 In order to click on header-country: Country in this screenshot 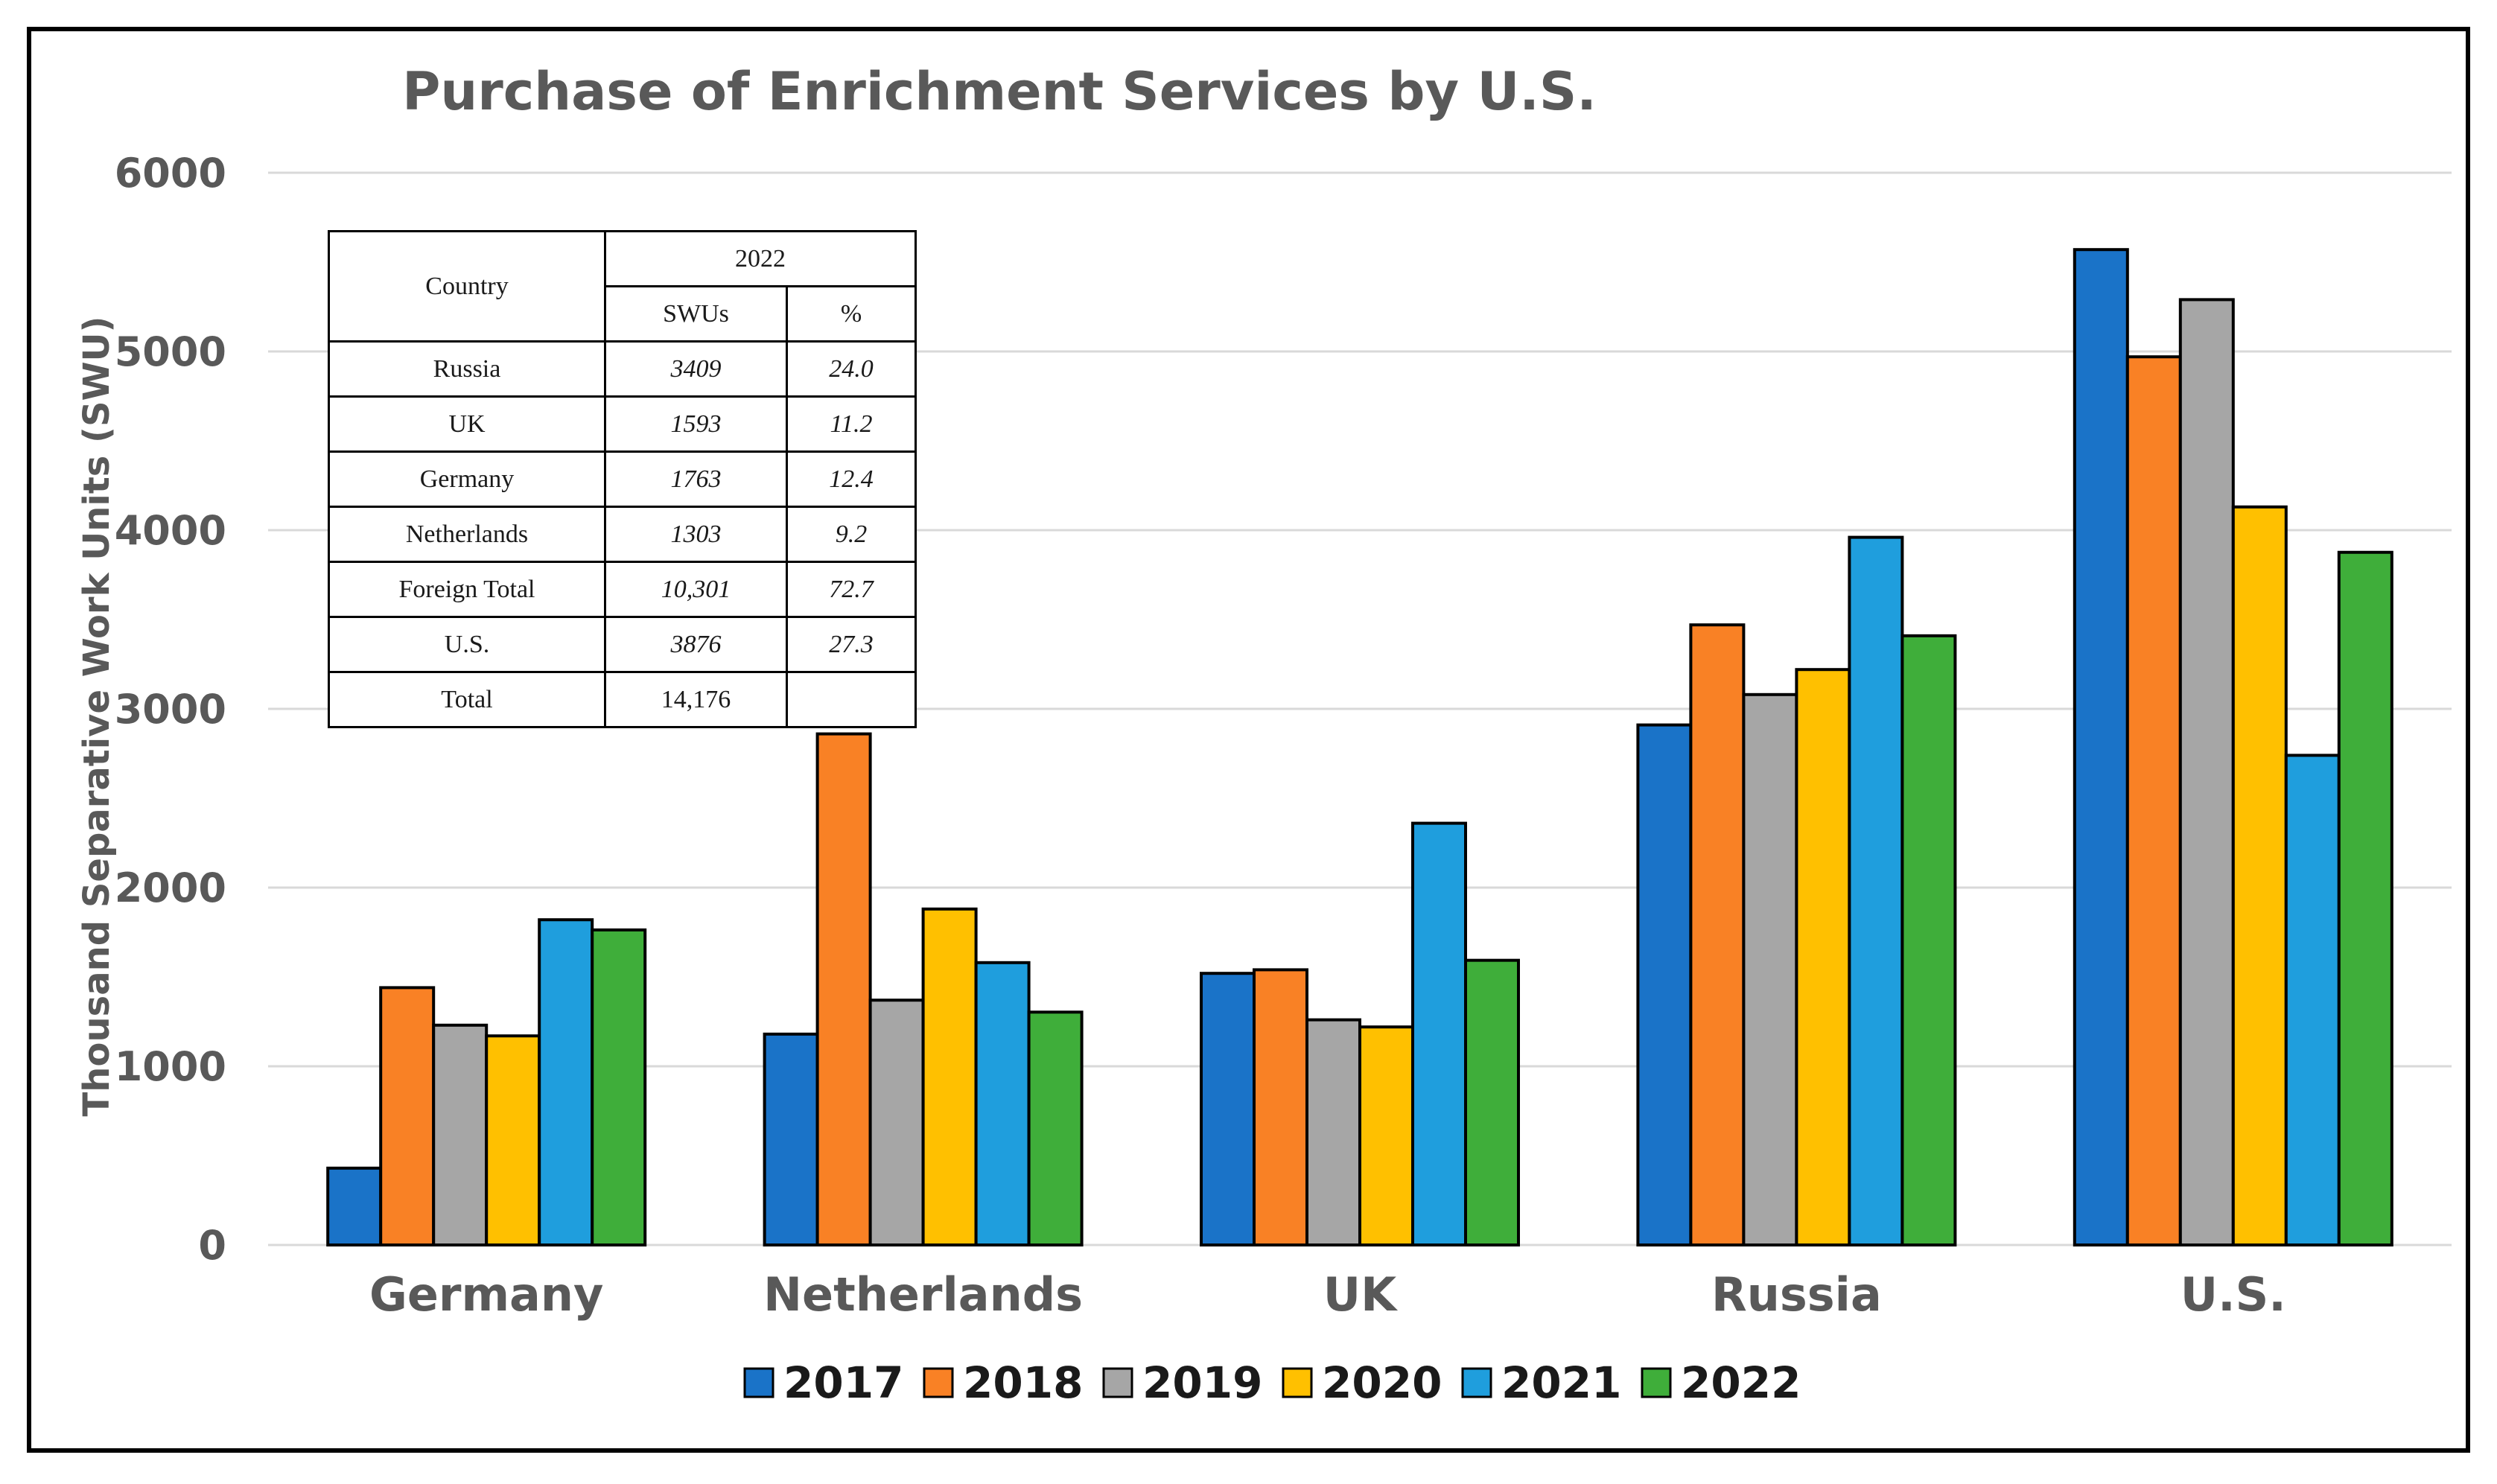, I will do `click(467, 286)`.